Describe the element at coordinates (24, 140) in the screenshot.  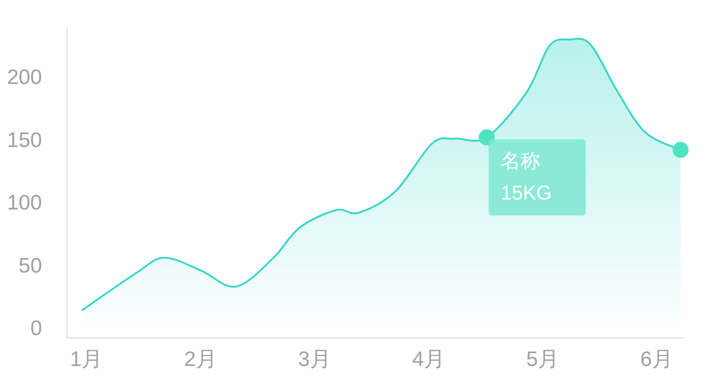
I see `y-tick-label: 150` at that location.